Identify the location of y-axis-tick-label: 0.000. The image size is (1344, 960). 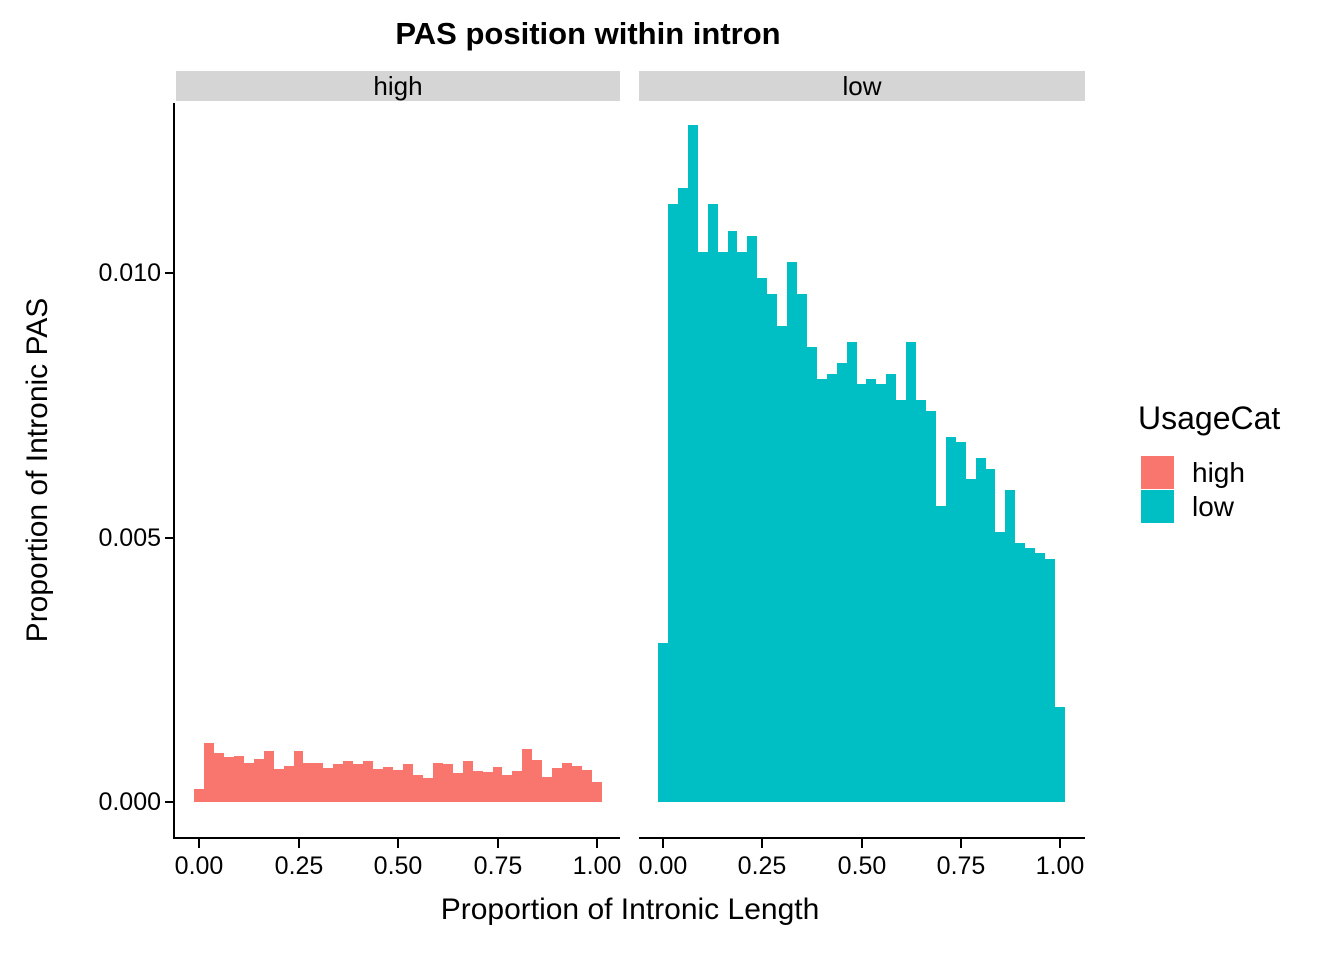
(129, 802).